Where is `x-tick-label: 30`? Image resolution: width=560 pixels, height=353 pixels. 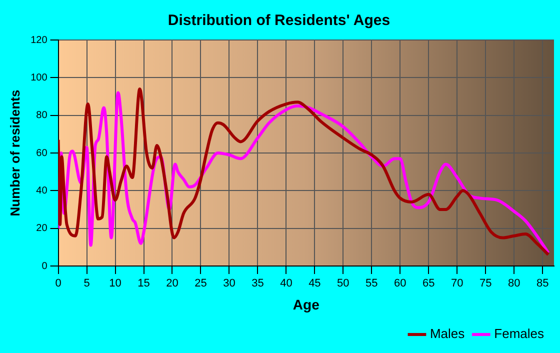 x-tick-label: 30 is located at coordinates (229, 284).